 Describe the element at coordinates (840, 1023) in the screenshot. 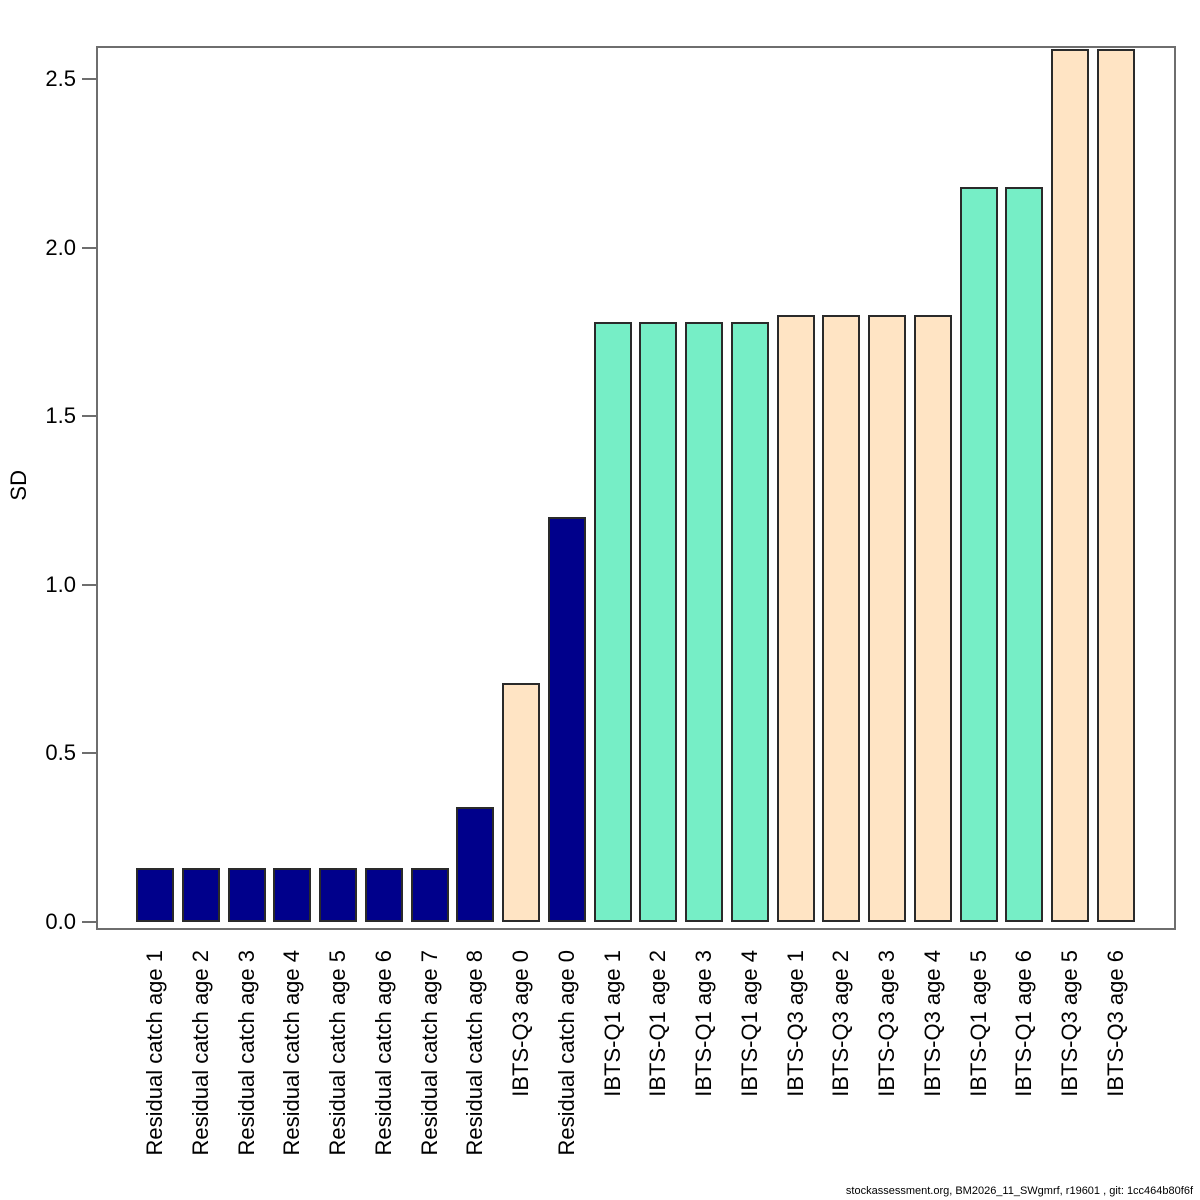

I see `x-tick-label: IBTS-Q3 age 2` at that location.